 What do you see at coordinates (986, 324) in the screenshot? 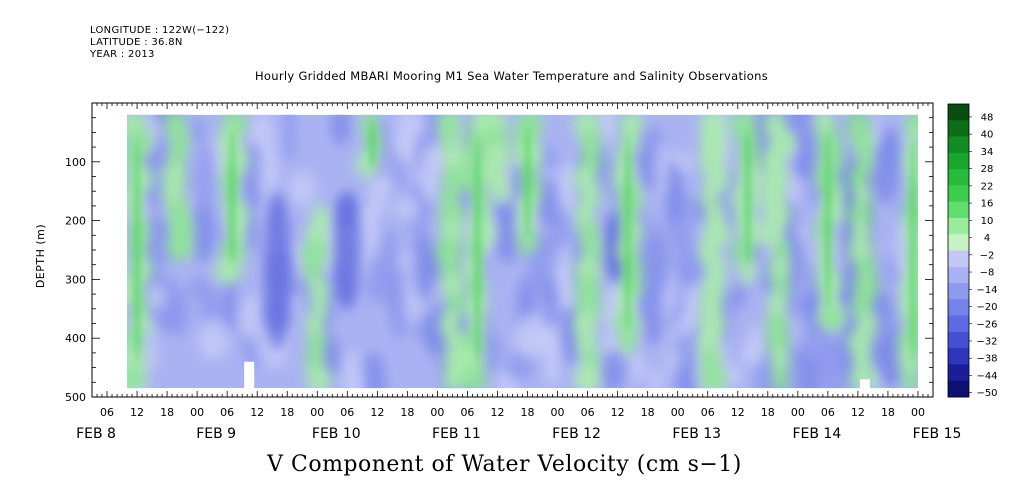
I see `colorbar-label: −26` at bounding box center [986, 324].